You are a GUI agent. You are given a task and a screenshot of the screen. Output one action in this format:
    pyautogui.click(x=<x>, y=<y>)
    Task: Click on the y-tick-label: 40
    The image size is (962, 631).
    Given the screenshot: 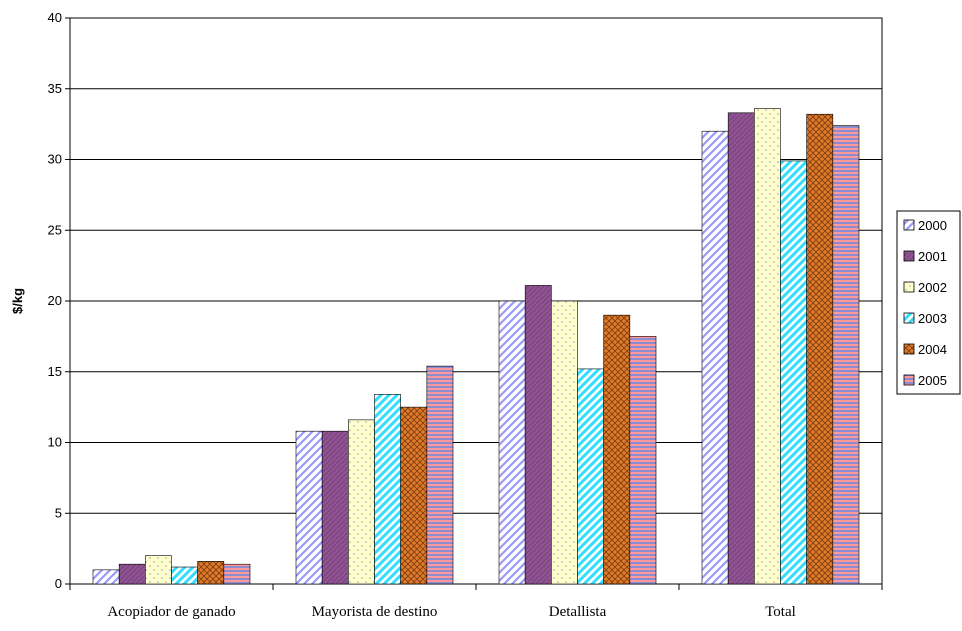 What is the action you would take?
    pyautogui.click(x=55, y=17)
    